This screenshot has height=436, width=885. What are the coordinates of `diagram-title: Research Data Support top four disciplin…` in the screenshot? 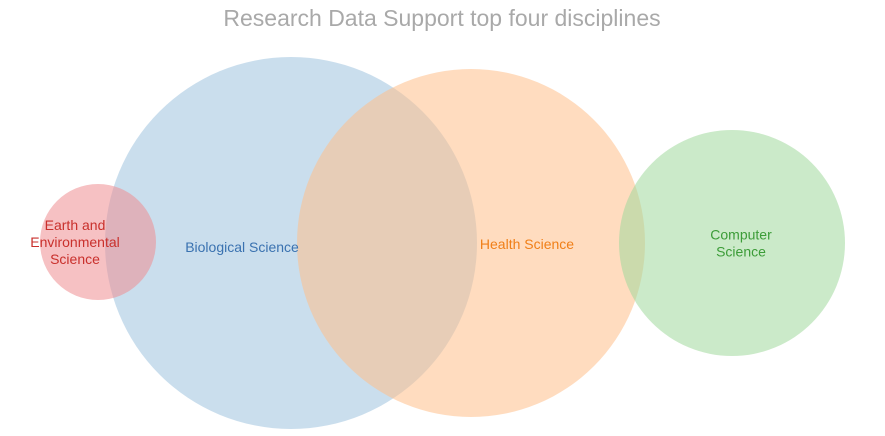 It's located at (441, 18).